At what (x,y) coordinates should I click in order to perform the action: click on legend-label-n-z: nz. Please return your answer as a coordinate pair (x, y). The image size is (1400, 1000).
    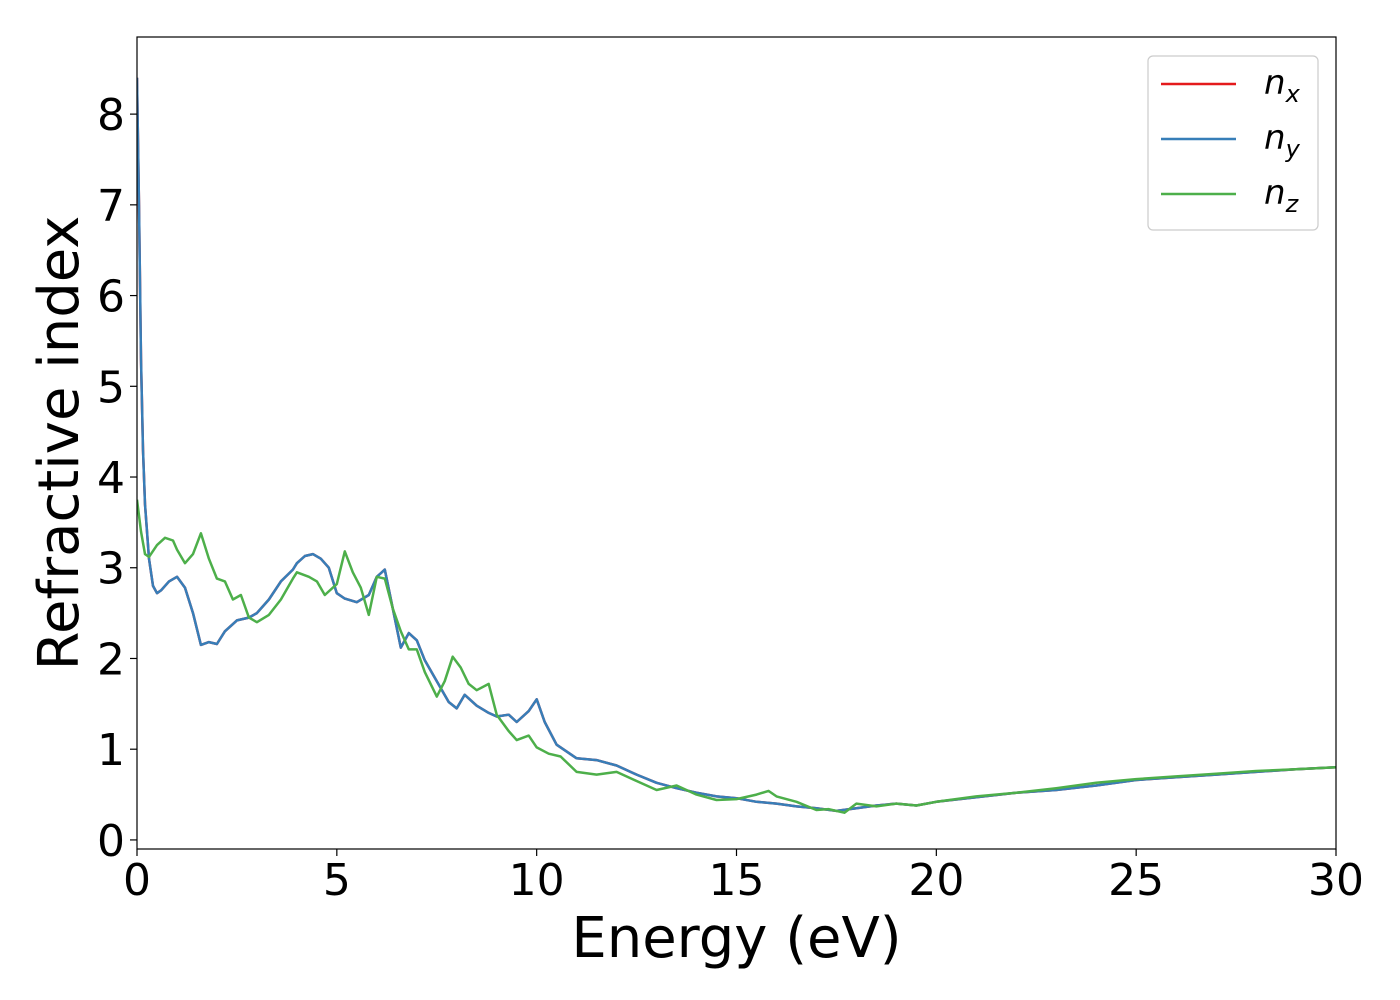
    Looking at the image, I should click on (1282, 195).